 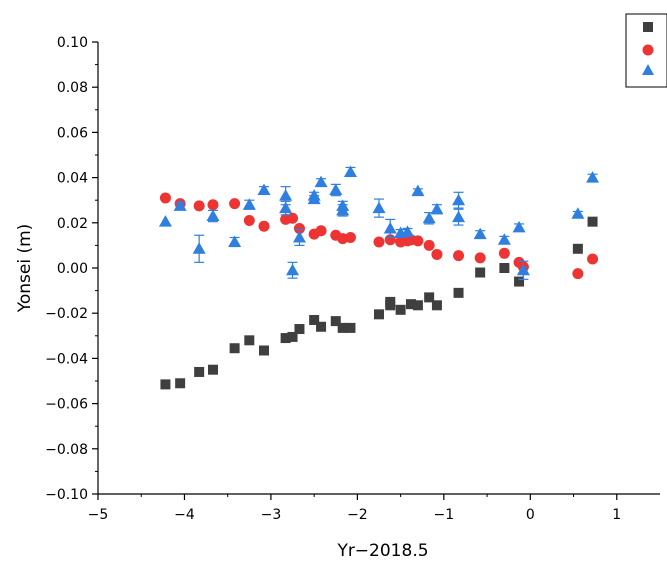 I want to click on x-tick-label: −2, so click(x=357, y=515).